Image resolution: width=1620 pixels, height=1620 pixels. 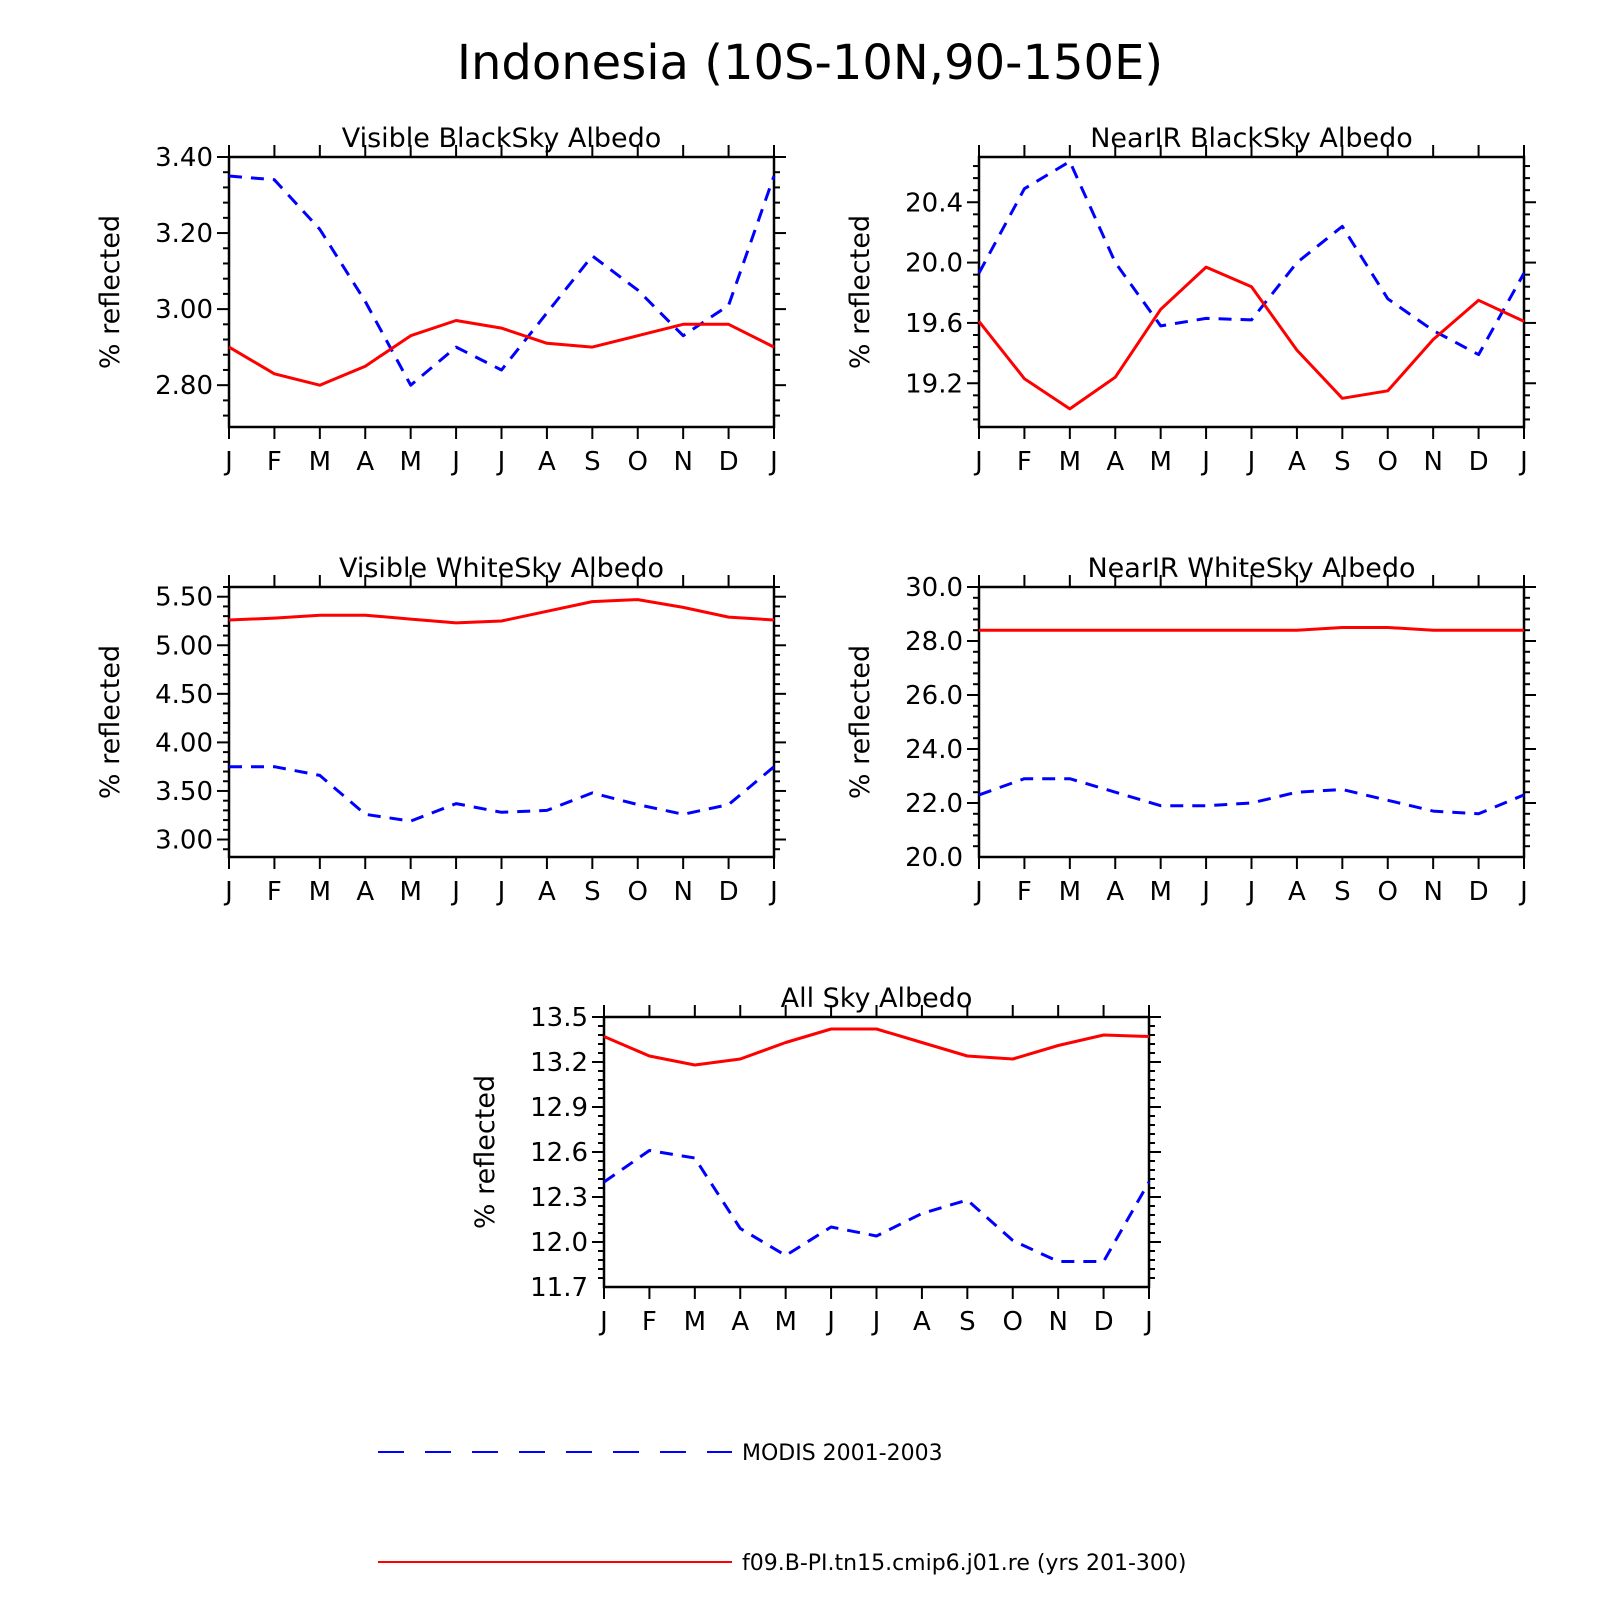 I want to click on y-tick-label: 28.0, so click(x=934, y=642).